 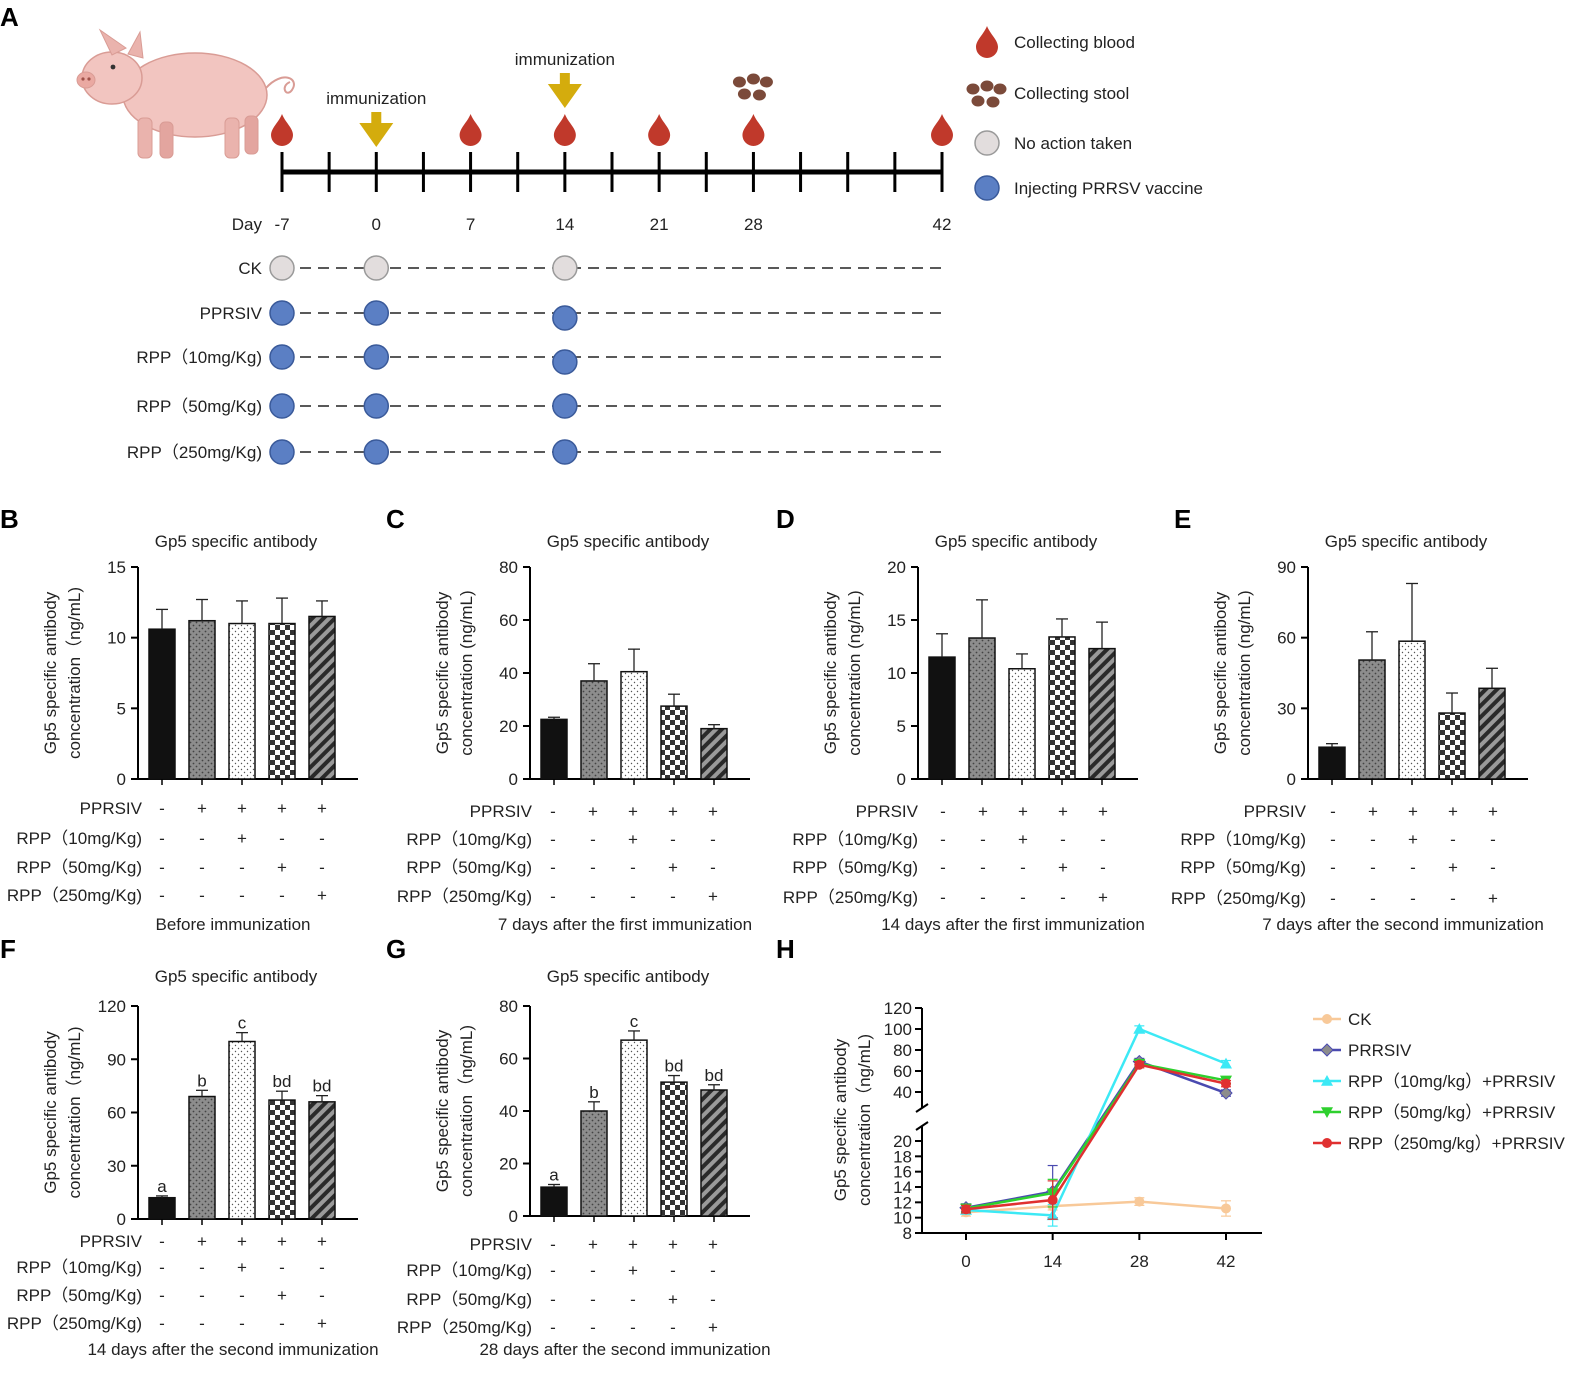 I want to click on axis-break-mark, so click(x=922, y=1126).